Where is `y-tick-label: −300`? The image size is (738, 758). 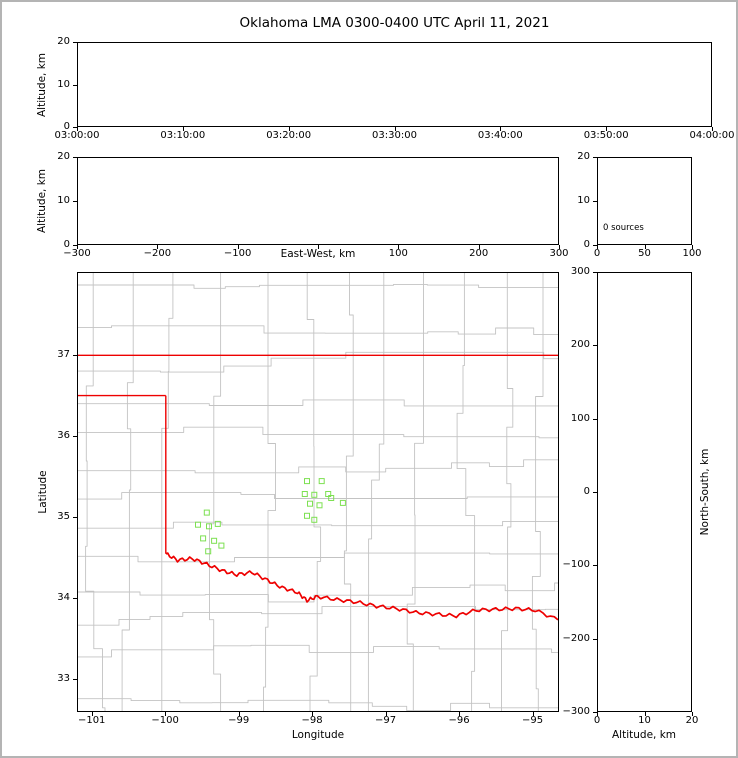
y-tick-label: −300 is located at coordinates (576, 711).